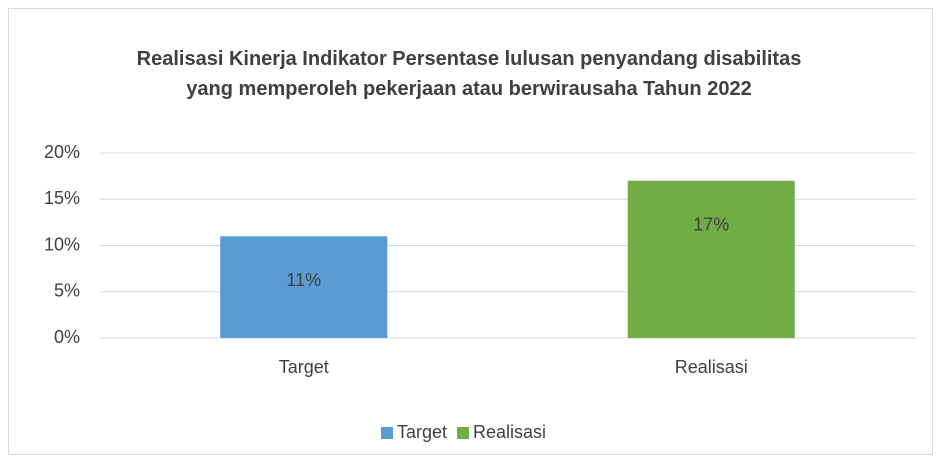 The width and height of the screenshot is (939, 461). Describe the element at coordinates (711, 367) in the screenshot. I see `x-tick-label: Realisasi` at that location.